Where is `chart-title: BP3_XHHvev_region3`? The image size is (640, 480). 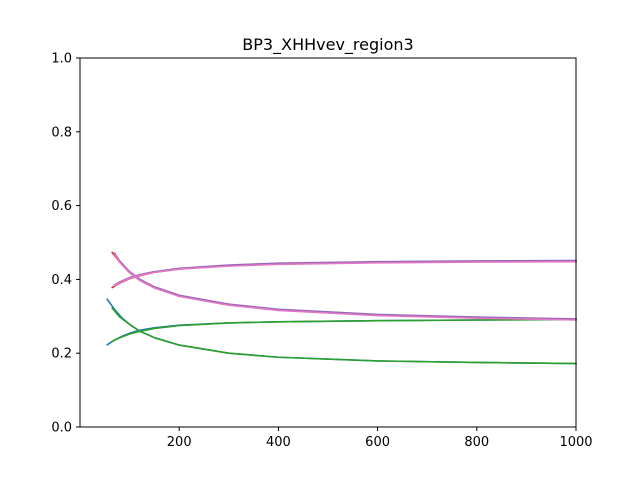
chart-title: BP3_XHHvev_region3 is located at coordinates (327, 45).